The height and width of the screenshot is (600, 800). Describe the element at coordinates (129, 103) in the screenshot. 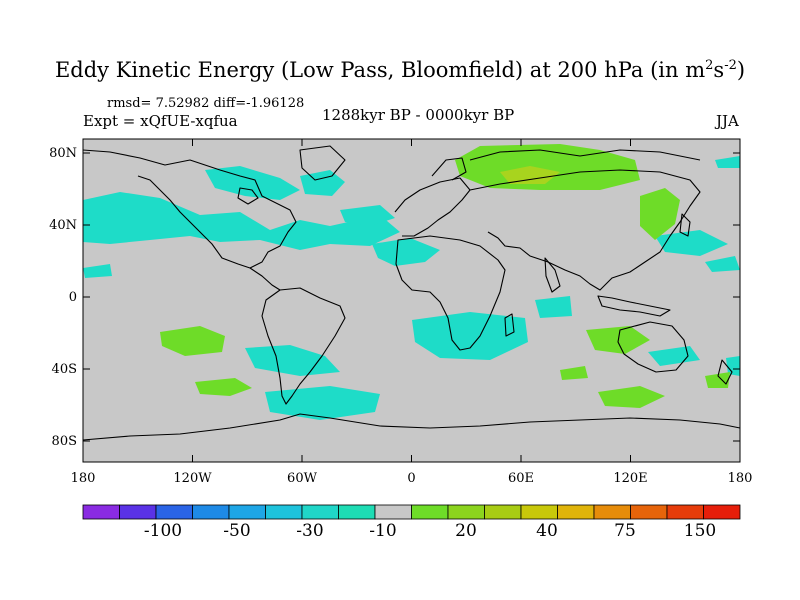

I see `rmsd-label: rmsd=` at that location.